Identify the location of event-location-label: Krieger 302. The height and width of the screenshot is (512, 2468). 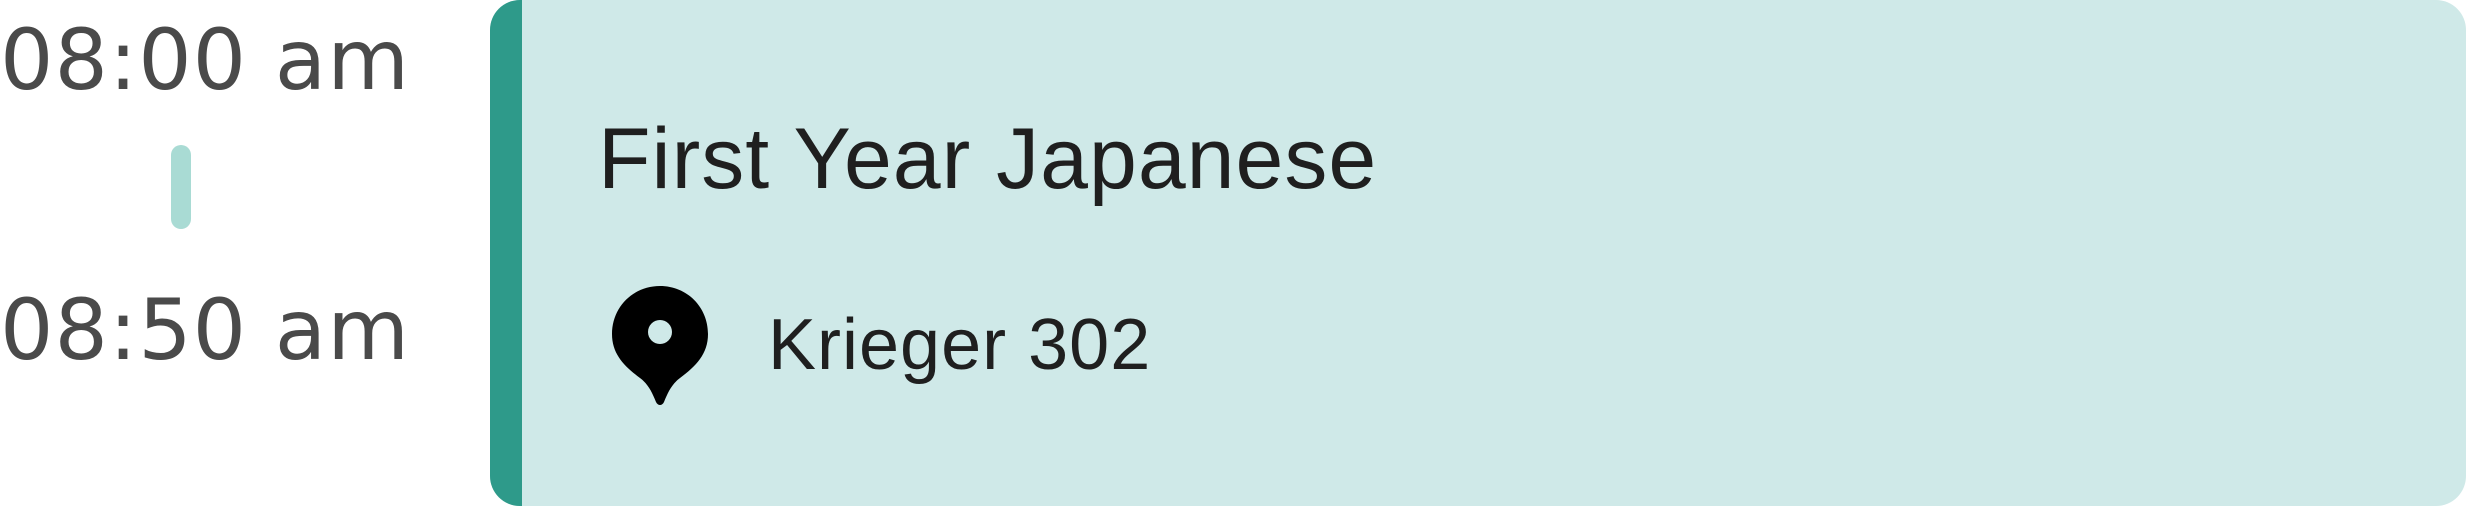
(960, 345).